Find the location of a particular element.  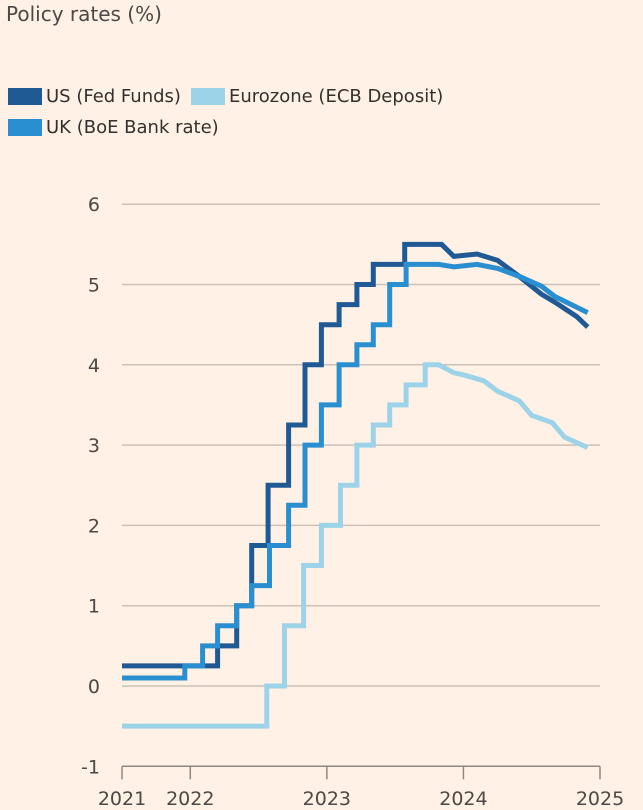

x-tick-label: 2024 is located at coordinates (463, 799).